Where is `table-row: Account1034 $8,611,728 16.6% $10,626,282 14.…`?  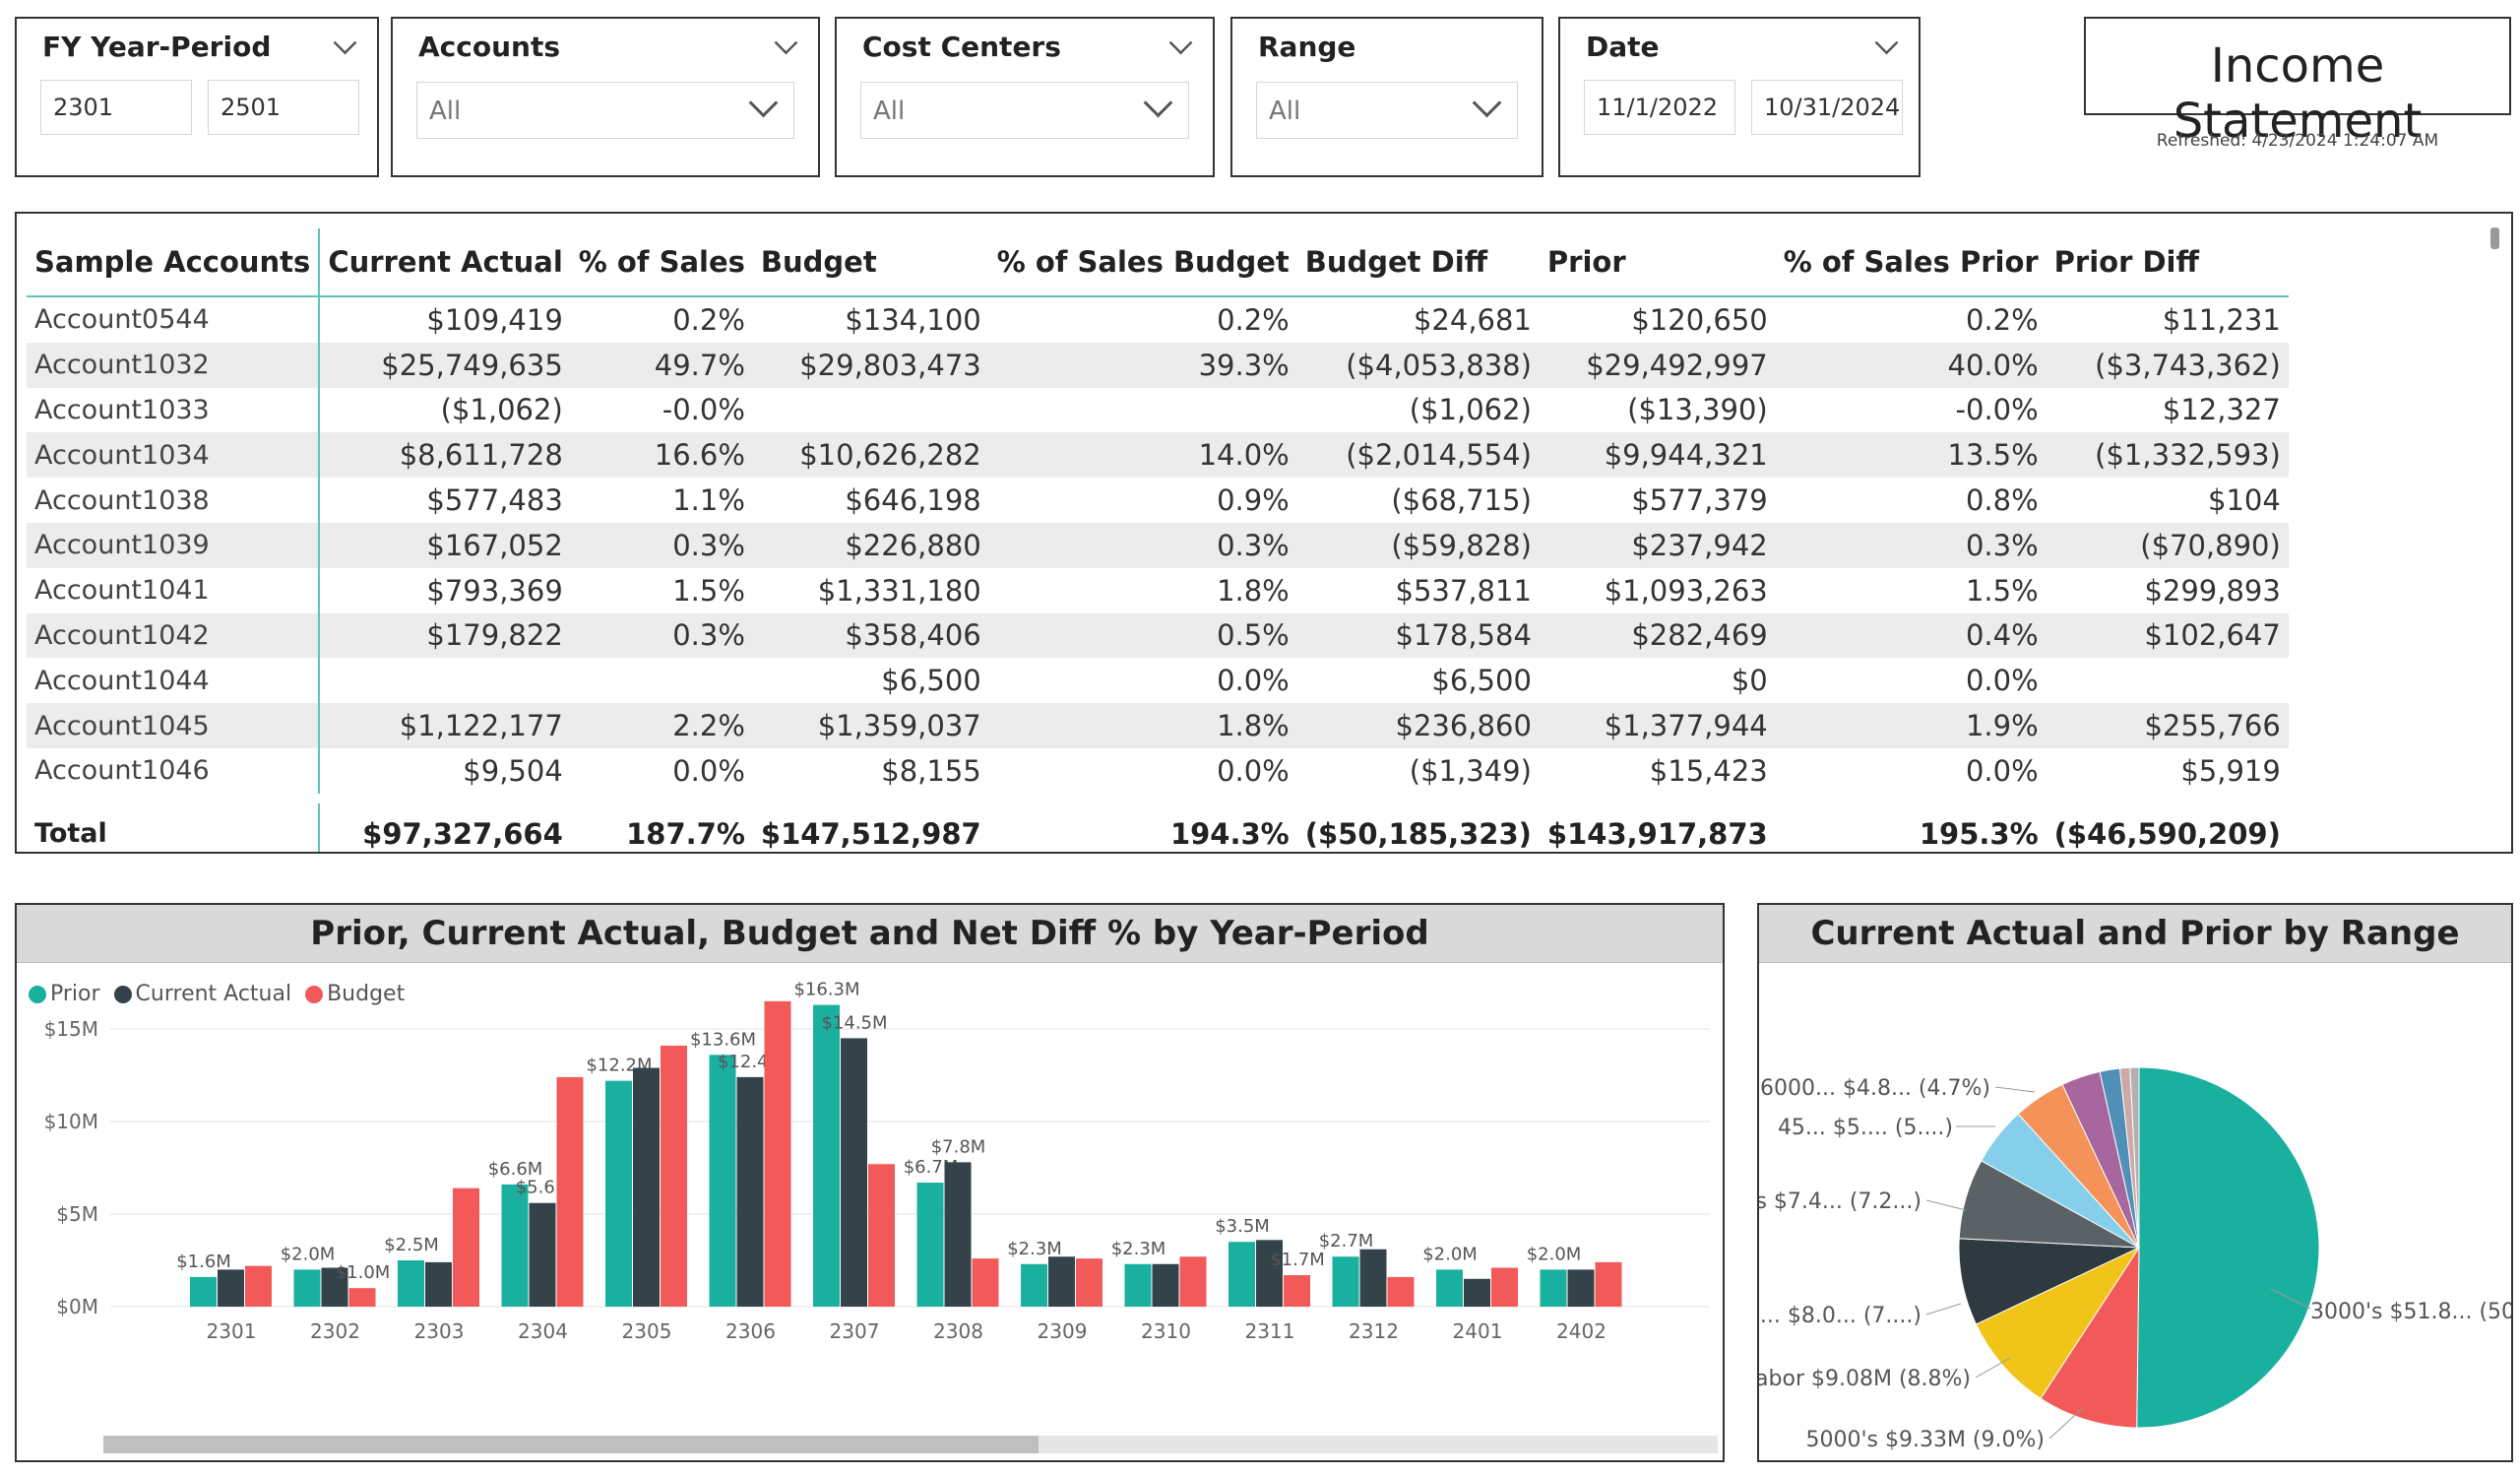 table-row: Account1034 $8,611,728 16.6% $10,626,282 14.… is located at coordinates (1158, 455).